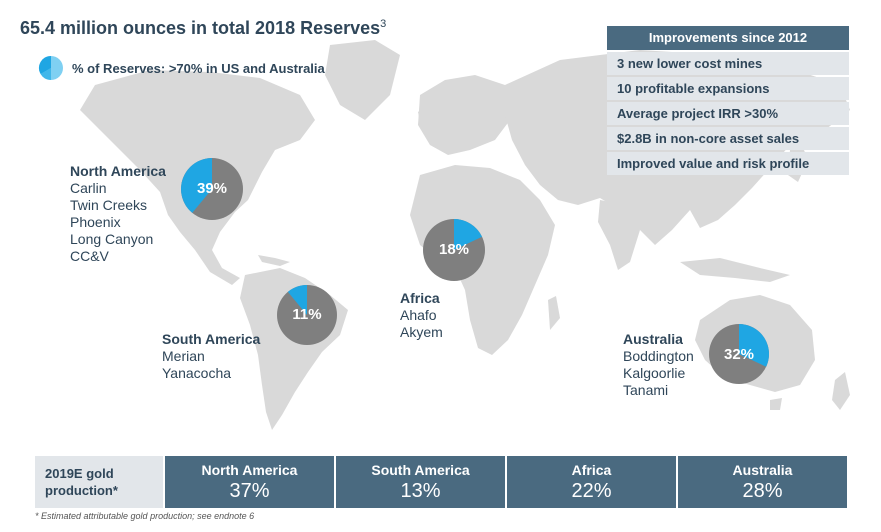  I want to click on pie-legend-icon, so click(50, 67).